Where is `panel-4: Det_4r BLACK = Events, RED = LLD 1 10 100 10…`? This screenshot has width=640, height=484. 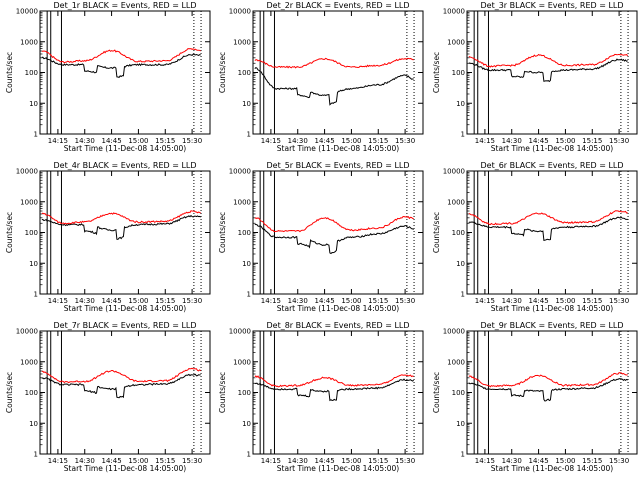
panel-4: Det_4r BLACK = Events, RED = LLD 1 10 100 10… is located at coordinates (108, 237).